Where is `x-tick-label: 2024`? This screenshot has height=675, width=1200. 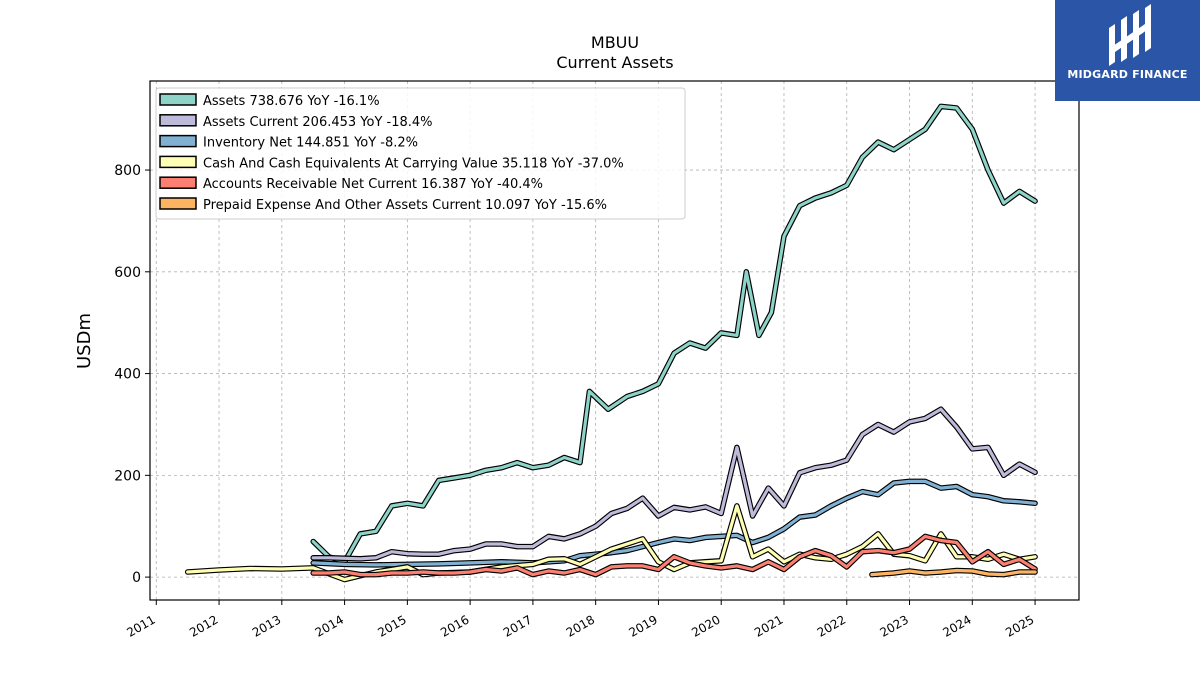 x-tick-label: 2024 is located at coordinates (956, 625).